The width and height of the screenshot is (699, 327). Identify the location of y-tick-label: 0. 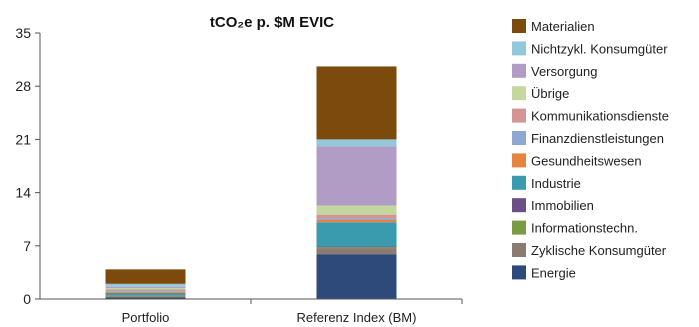
(27, 299).